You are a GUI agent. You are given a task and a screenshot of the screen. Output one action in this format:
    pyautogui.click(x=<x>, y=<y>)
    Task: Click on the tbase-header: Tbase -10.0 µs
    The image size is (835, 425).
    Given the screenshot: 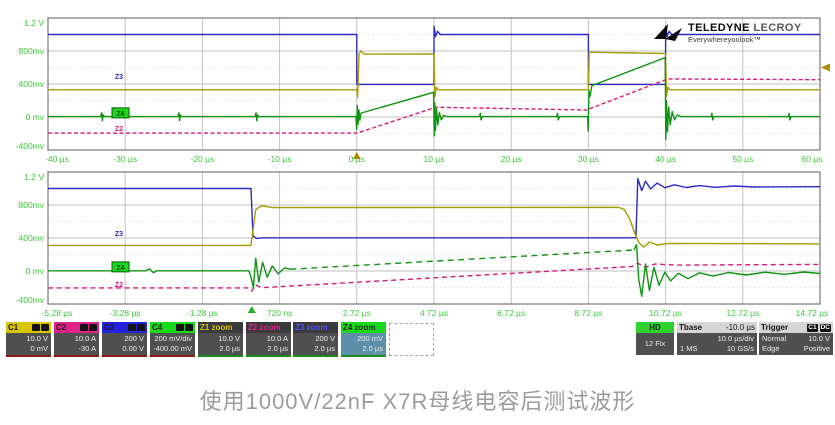 What is the action you would take?
    pyautogui.click(x=717, y=327)
    